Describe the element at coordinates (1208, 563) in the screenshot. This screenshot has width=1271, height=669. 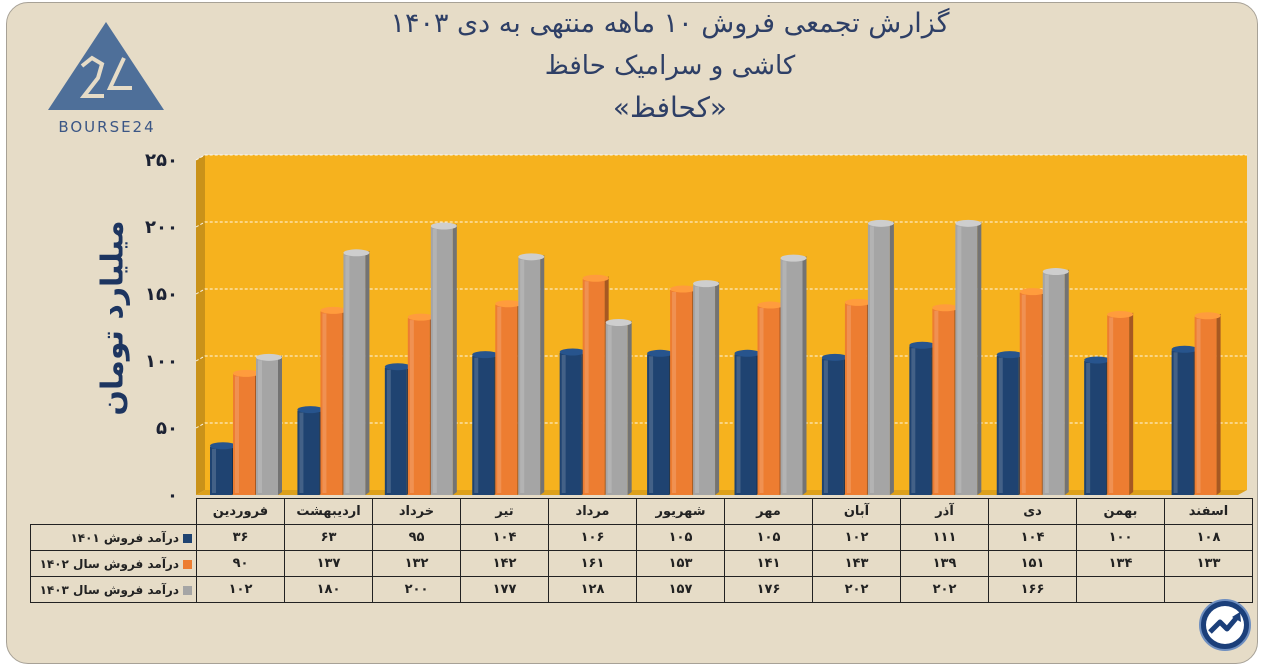
I see `data-label: ۱۳۳` at that location.